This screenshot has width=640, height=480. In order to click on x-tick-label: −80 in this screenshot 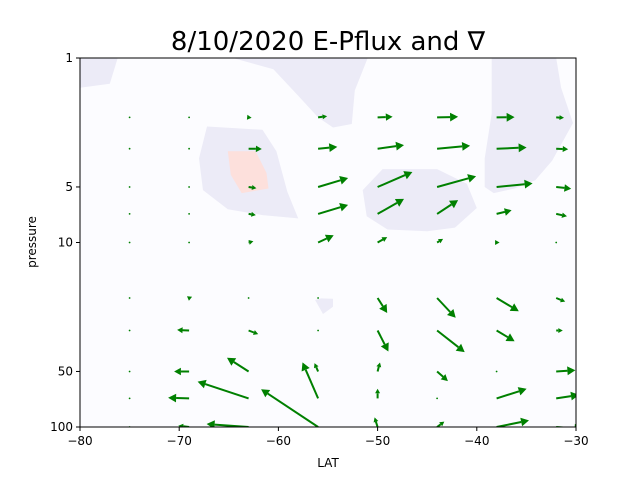, I will do `click(79, 441)`.